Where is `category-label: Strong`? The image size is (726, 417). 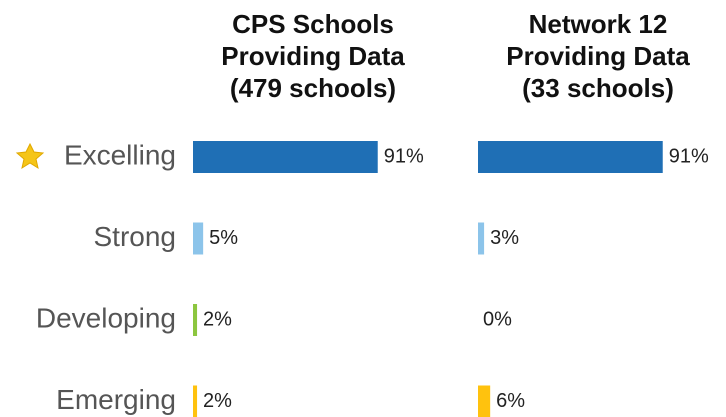
category-label: Strong is located at coordinates (135, 236).